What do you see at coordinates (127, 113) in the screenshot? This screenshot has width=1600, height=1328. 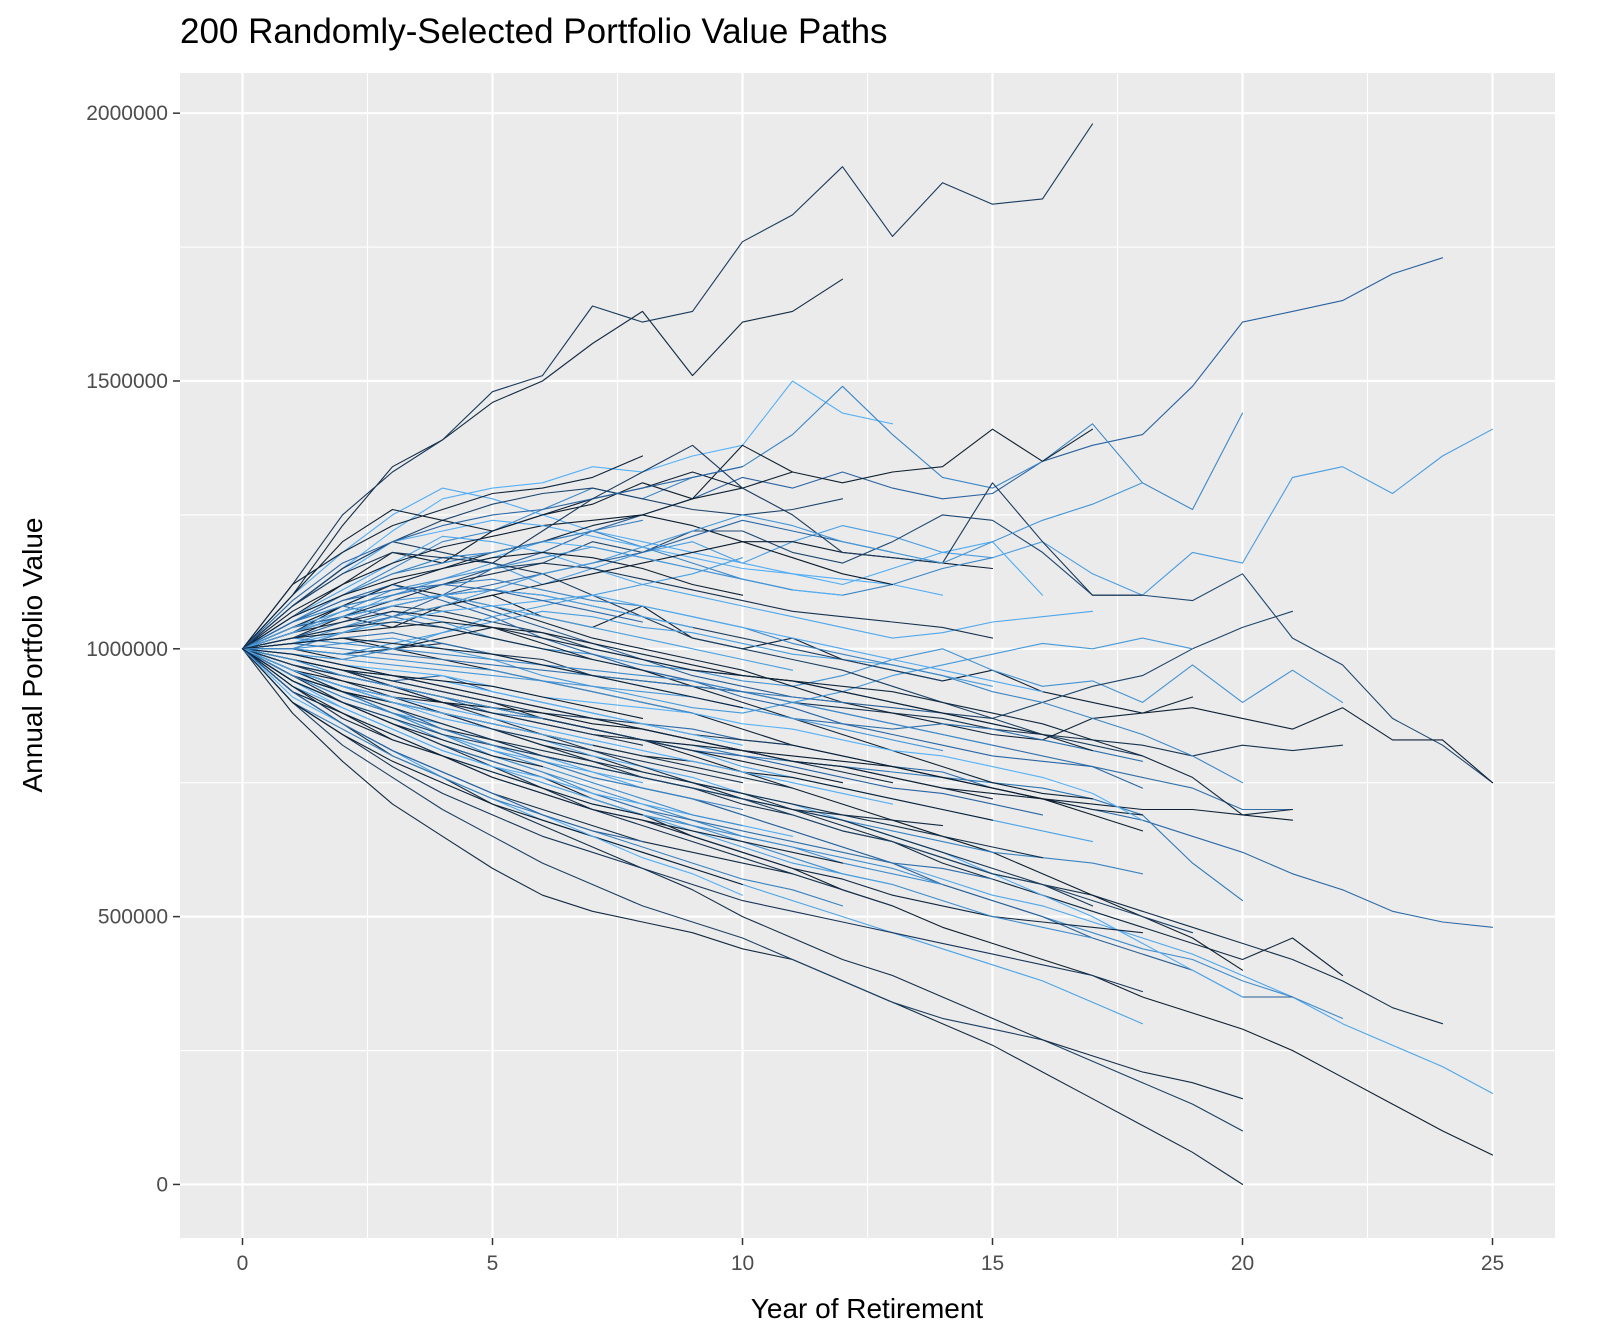 I see `y-tick-label: 2000000` at bounding box center [127, 113].